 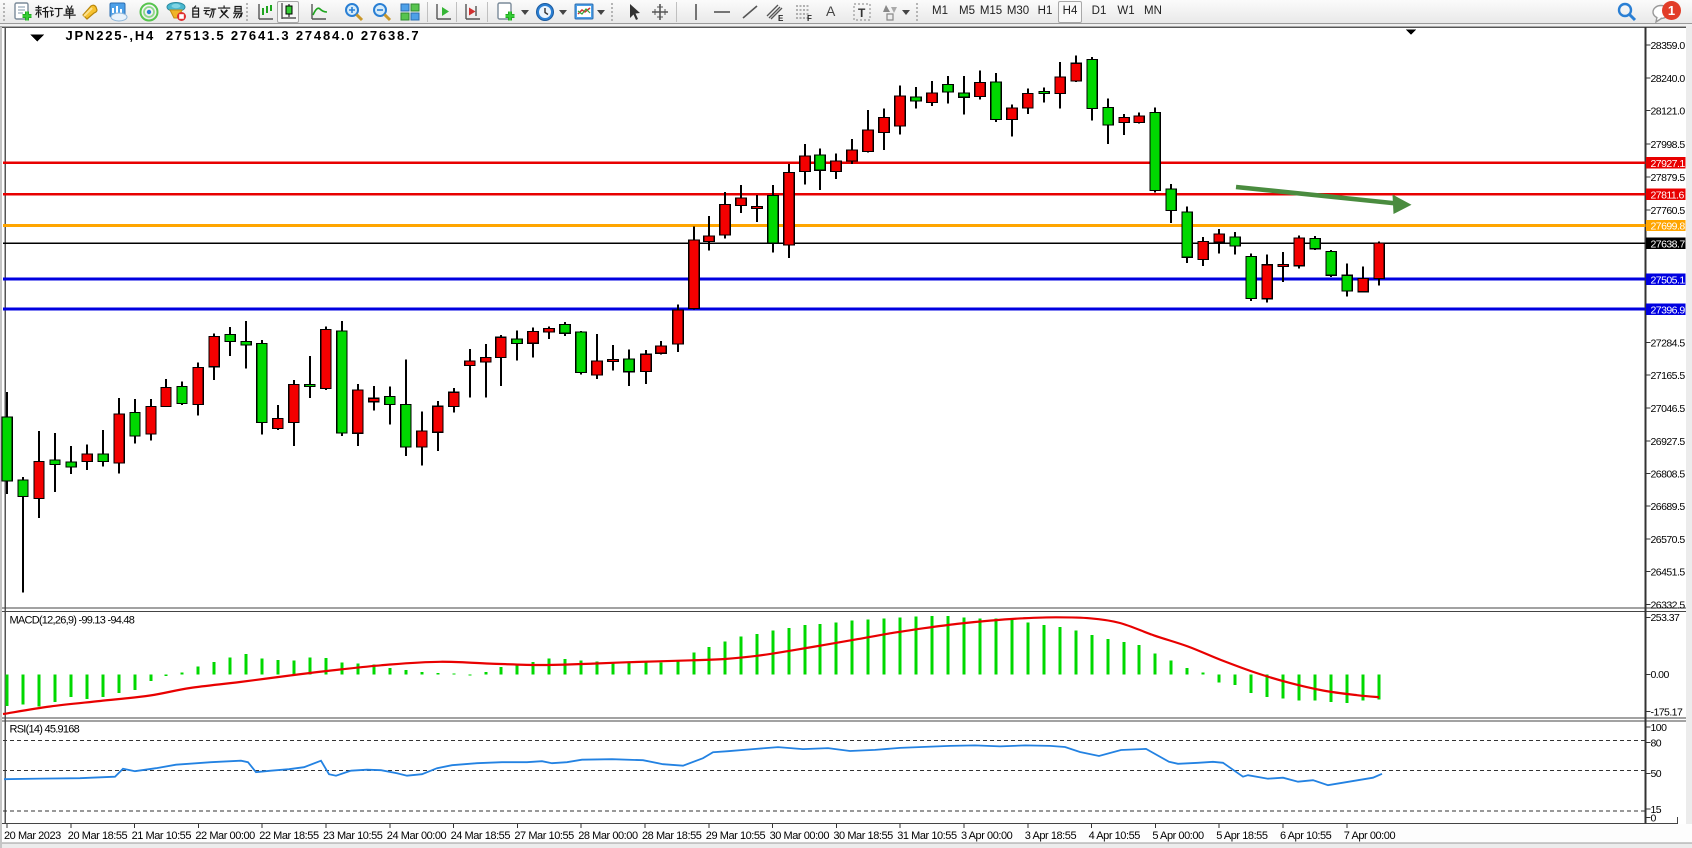 What do you see at coordinates (1668, 572) in the screenshot?
I see `svg-text: 26451.5` at bounding box center [1668, 572].